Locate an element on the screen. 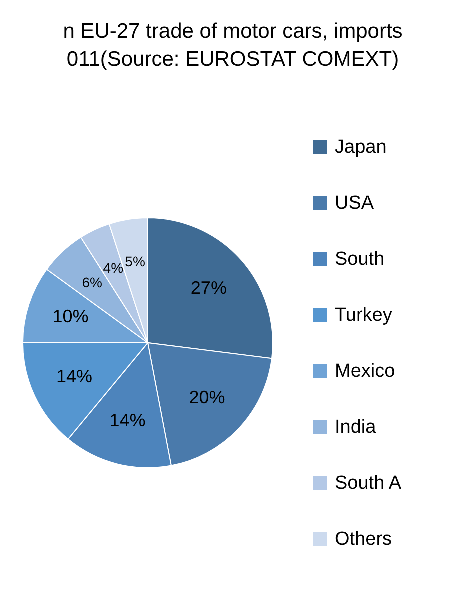 The width and height of the screenshot is (466, 600). data-label: 10% is located at coordinates (70, 316).